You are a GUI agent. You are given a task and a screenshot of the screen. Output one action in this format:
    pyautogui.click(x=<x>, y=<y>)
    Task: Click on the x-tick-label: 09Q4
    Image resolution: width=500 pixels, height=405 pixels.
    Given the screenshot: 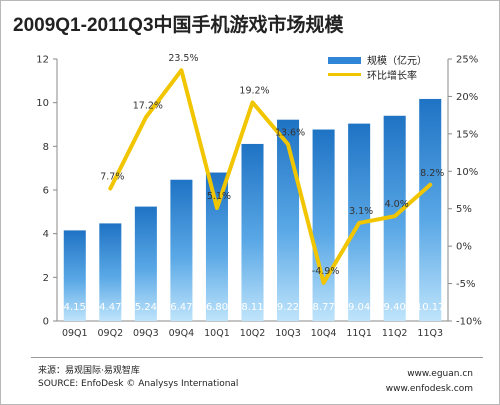 What is the action you would take?
    pyautogui.click(x=182, y=333)
    